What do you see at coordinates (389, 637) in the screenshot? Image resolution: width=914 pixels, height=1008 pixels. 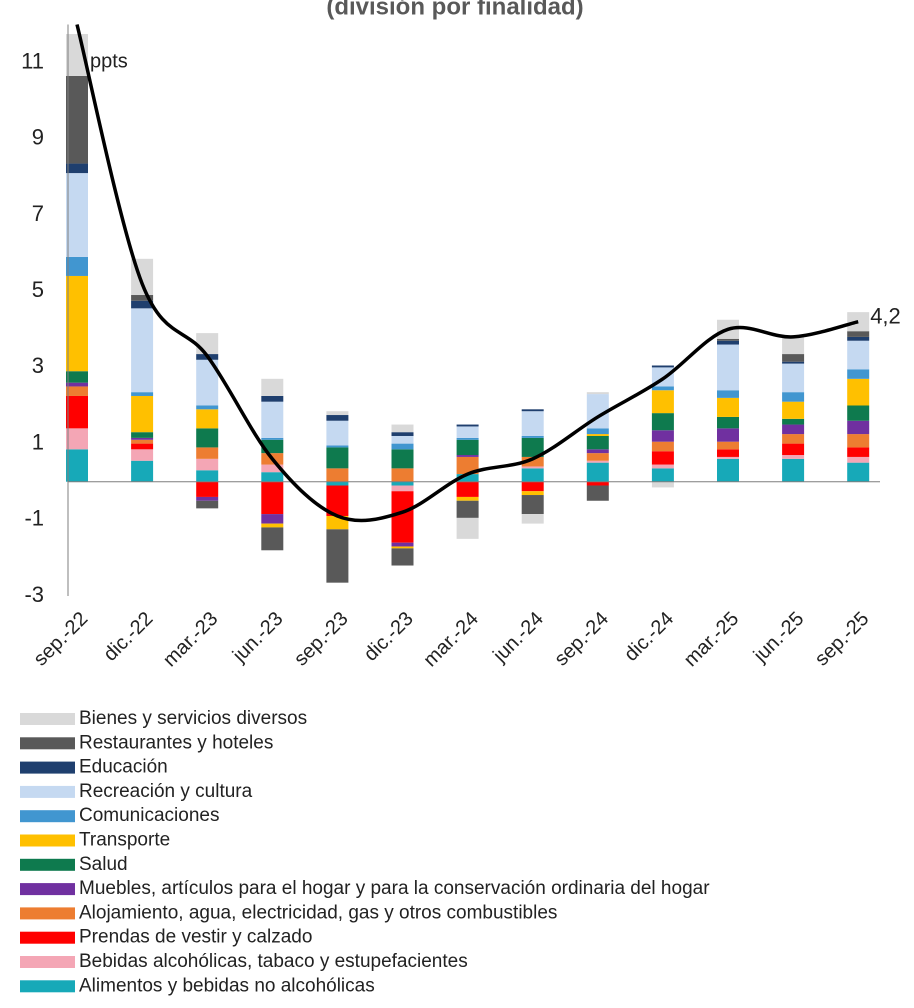 I see `x-tick-label: dic.-23` at bounding box center [389, 637].